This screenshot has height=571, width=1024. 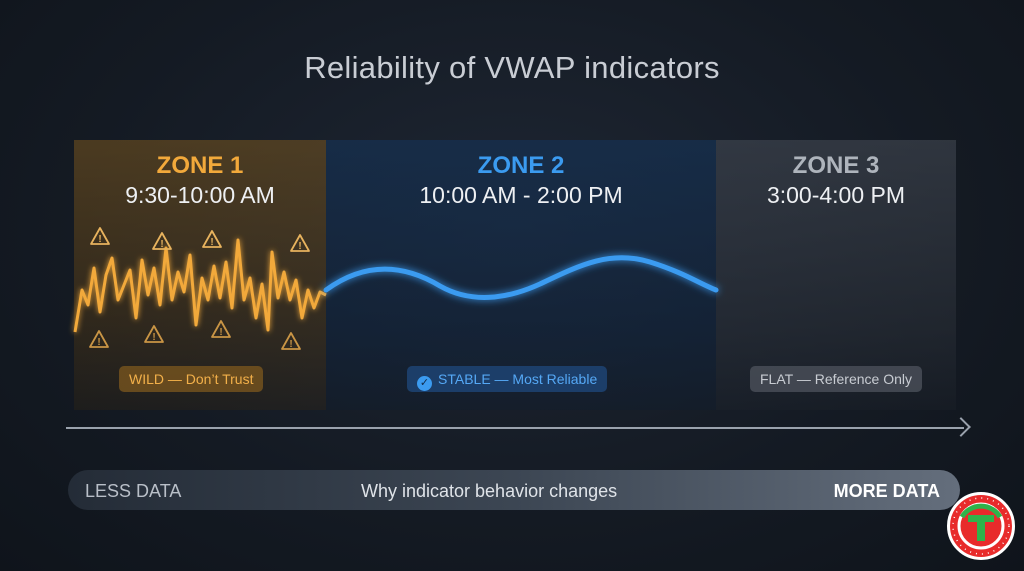 I want to click on logo-mark, so click(x=981, y=526).